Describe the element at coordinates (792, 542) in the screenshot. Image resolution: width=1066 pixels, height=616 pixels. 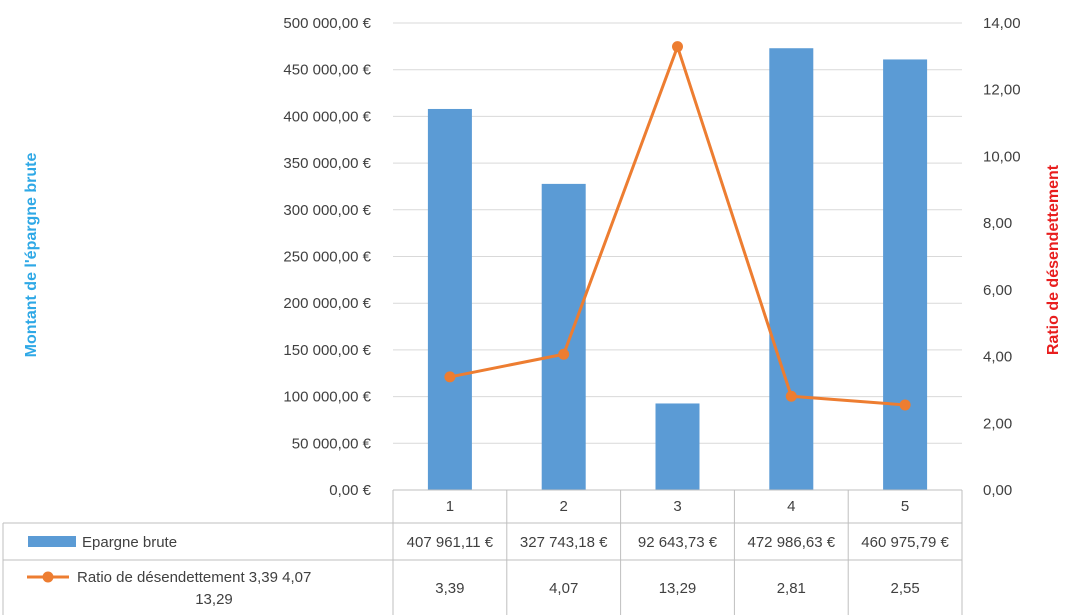
I see `data-cell: 472 986,63 €` at that location.